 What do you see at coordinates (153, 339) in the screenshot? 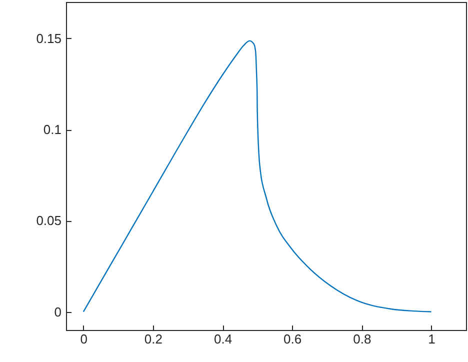
I see `x-tick-label: 0.2` at bounding box center [153, 339].